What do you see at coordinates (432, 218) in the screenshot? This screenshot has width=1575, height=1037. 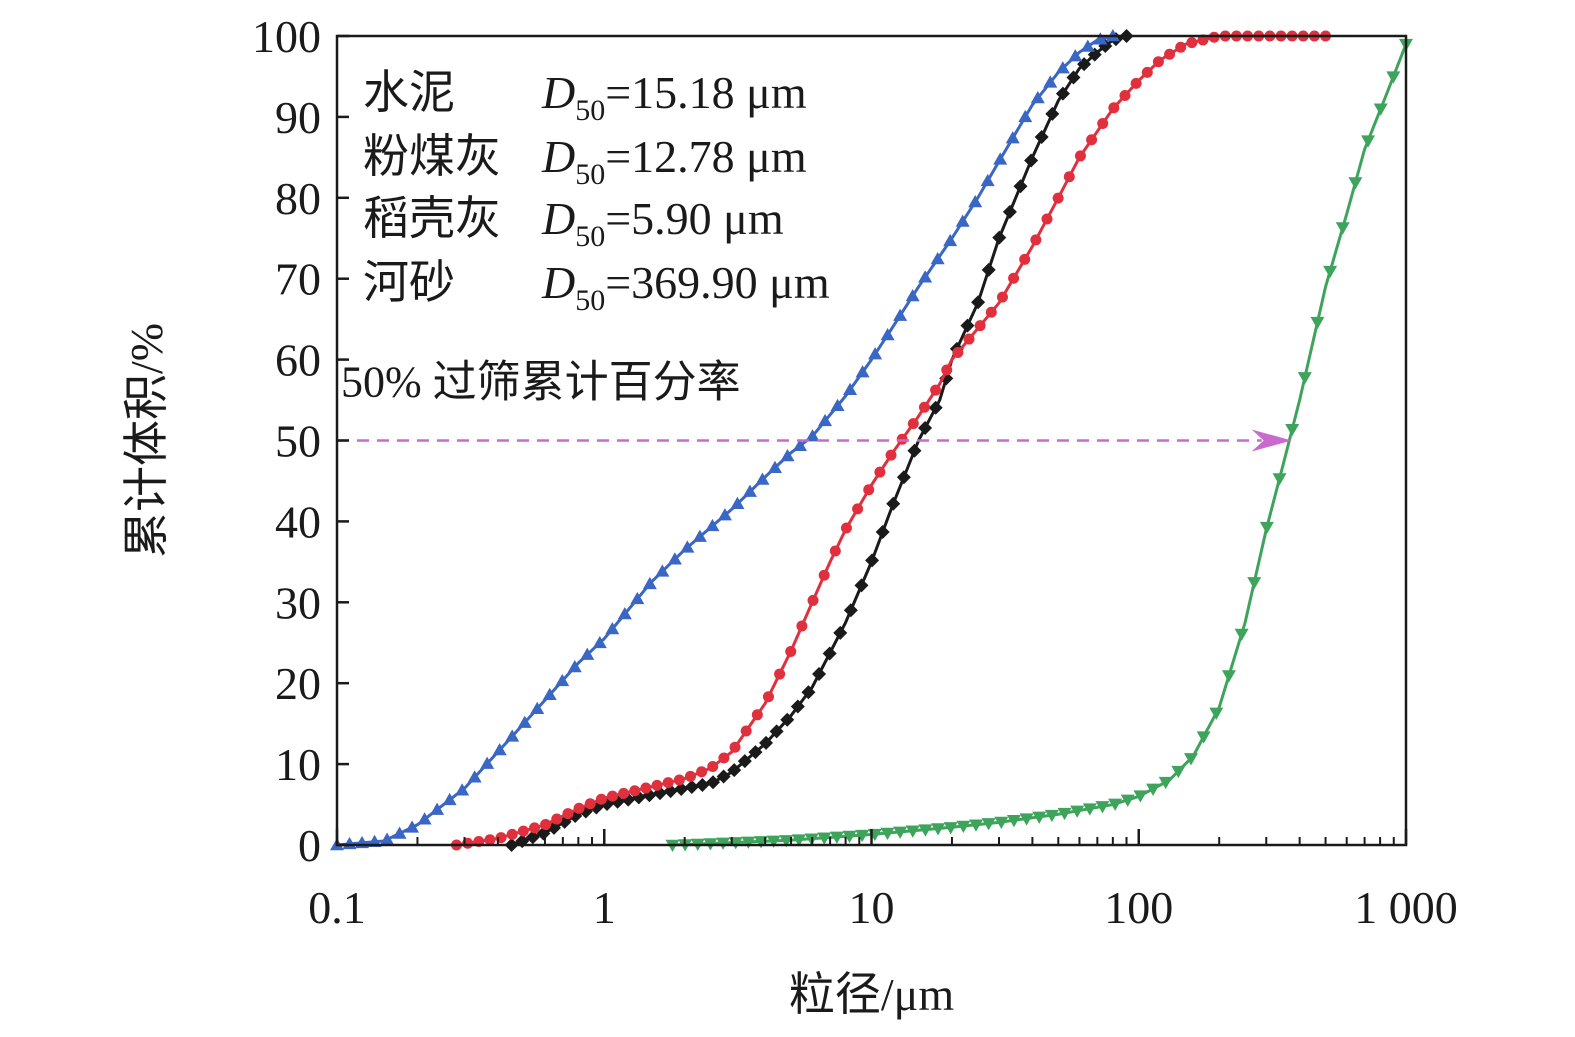 I see `legend-series-name: 稻壳灰` at bounding box center [432, 218].